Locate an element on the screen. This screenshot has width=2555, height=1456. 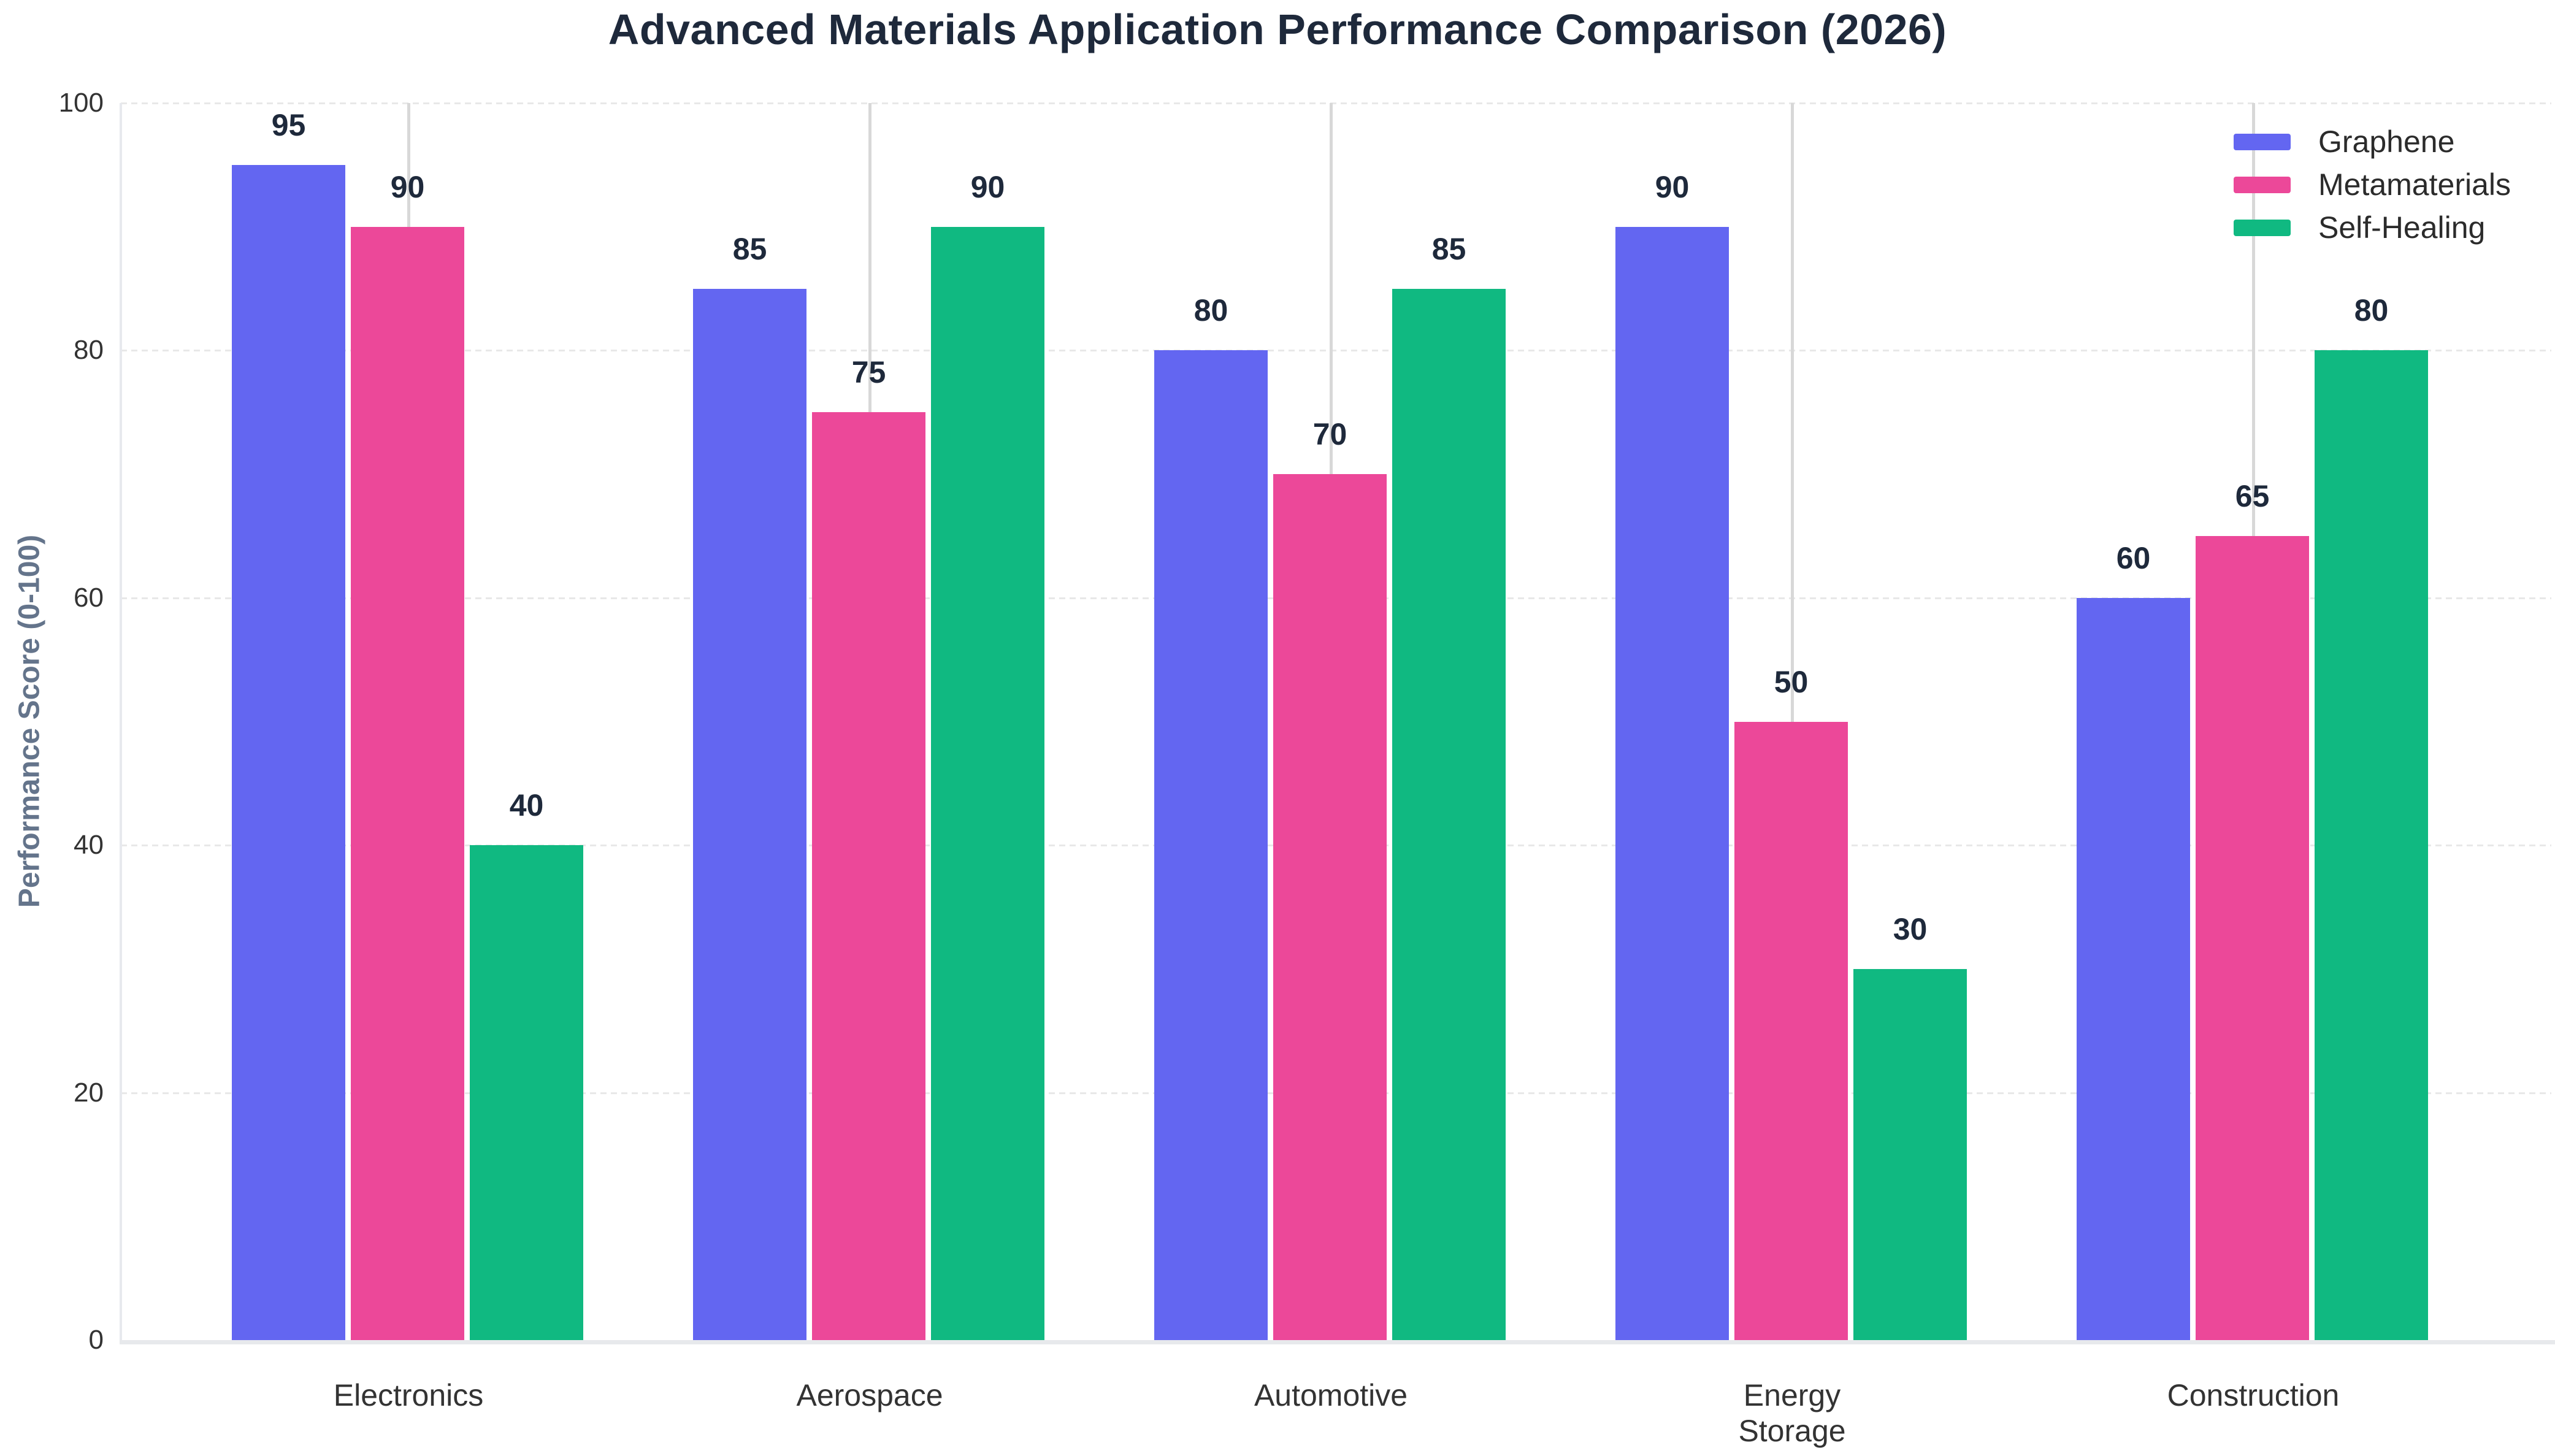
bar-metamaterials-electronics is located at coordinates (407, 783).